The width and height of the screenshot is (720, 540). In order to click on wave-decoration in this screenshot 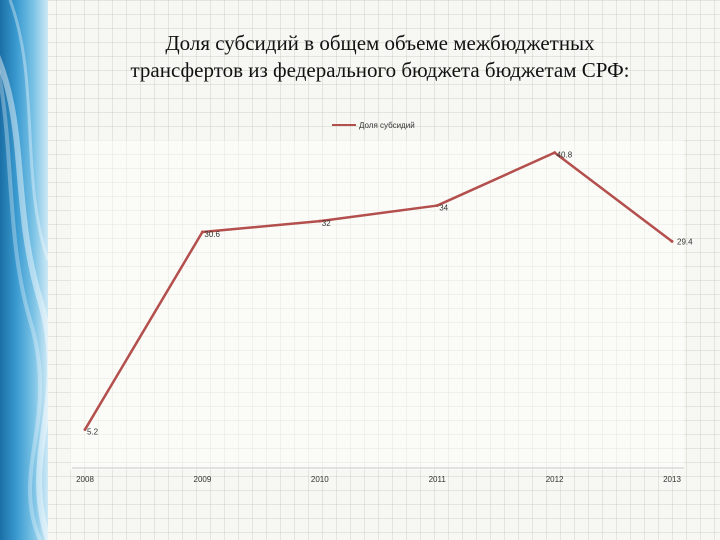, I will do `click(24, 270)`.